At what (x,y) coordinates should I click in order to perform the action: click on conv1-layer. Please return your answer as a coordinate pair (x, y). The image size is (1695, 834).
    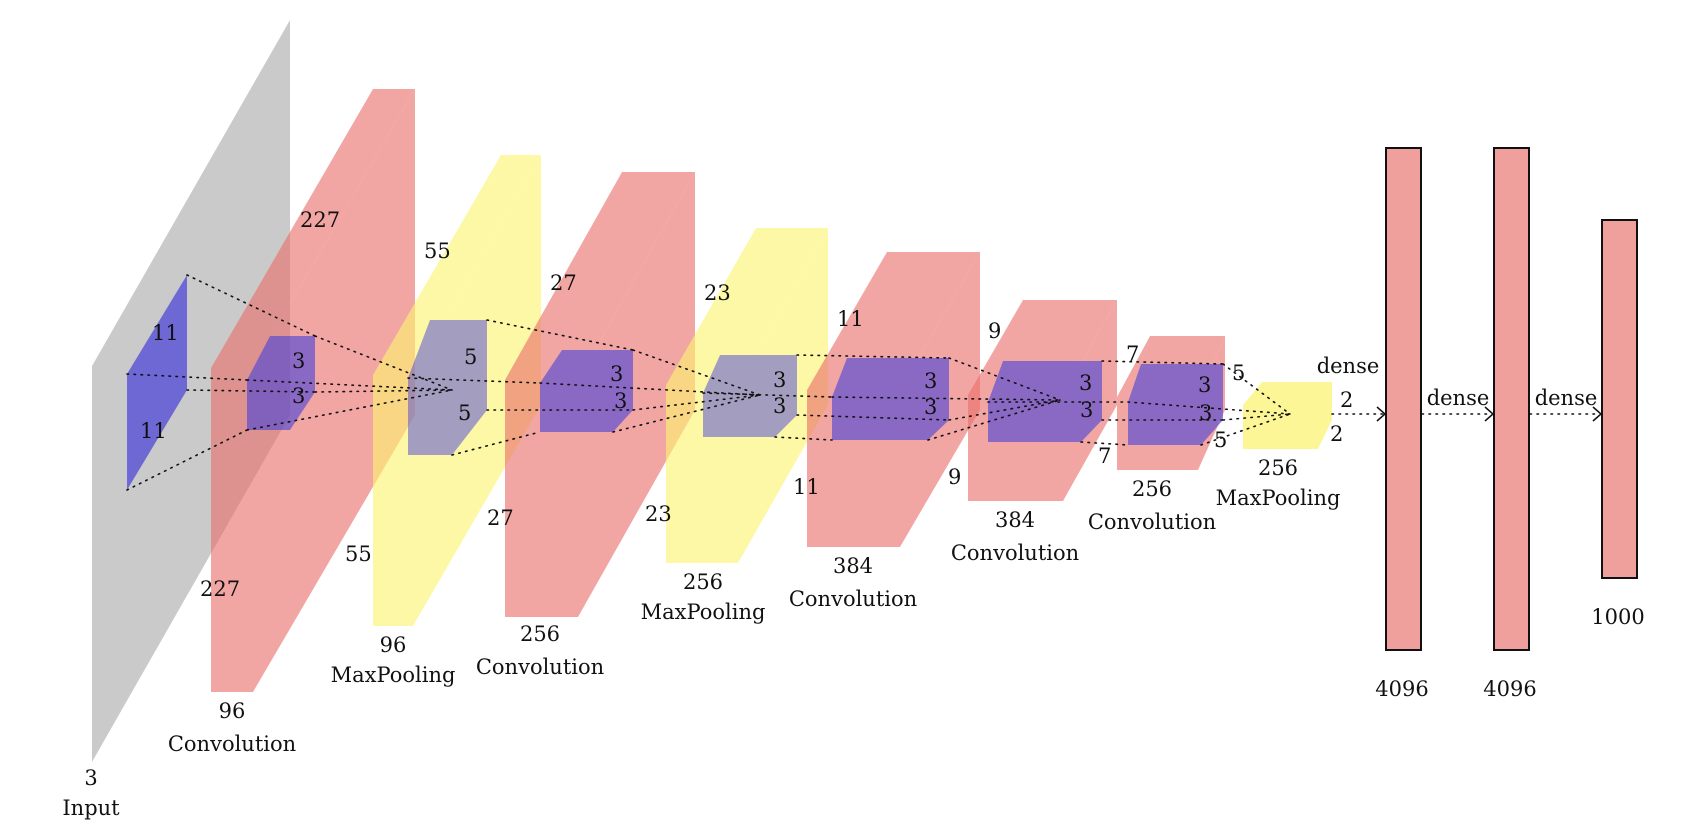
    Looking at the image, I should click on (313, 390).